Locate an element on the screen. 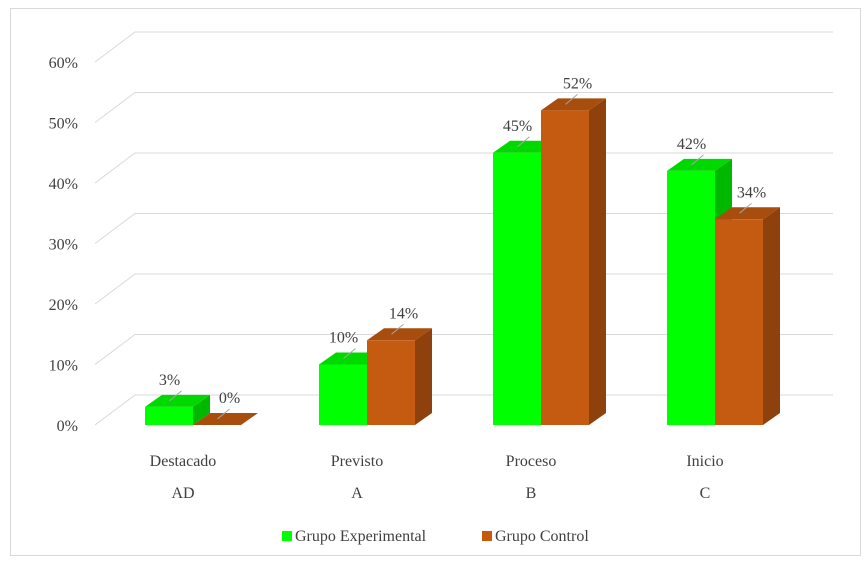  data-label: 14% is located at coordinates (403, 313).